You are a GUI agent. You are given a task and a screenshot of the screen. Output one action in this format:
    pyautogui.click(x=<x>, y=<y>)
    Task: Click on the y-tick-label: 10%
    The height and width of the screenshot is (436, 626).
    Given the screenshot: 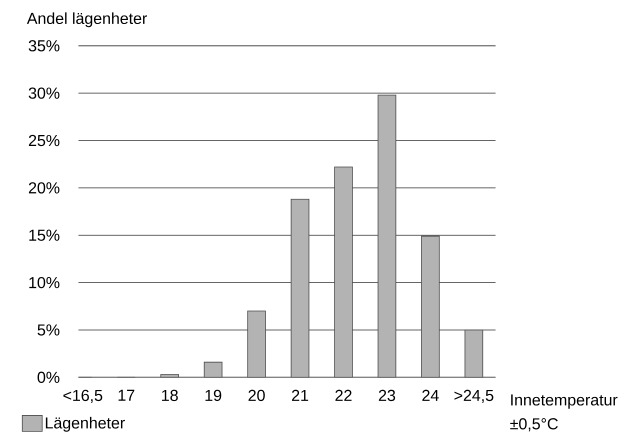 What is the action you would take?
    pyautogui.click(x=44, y=282)
    